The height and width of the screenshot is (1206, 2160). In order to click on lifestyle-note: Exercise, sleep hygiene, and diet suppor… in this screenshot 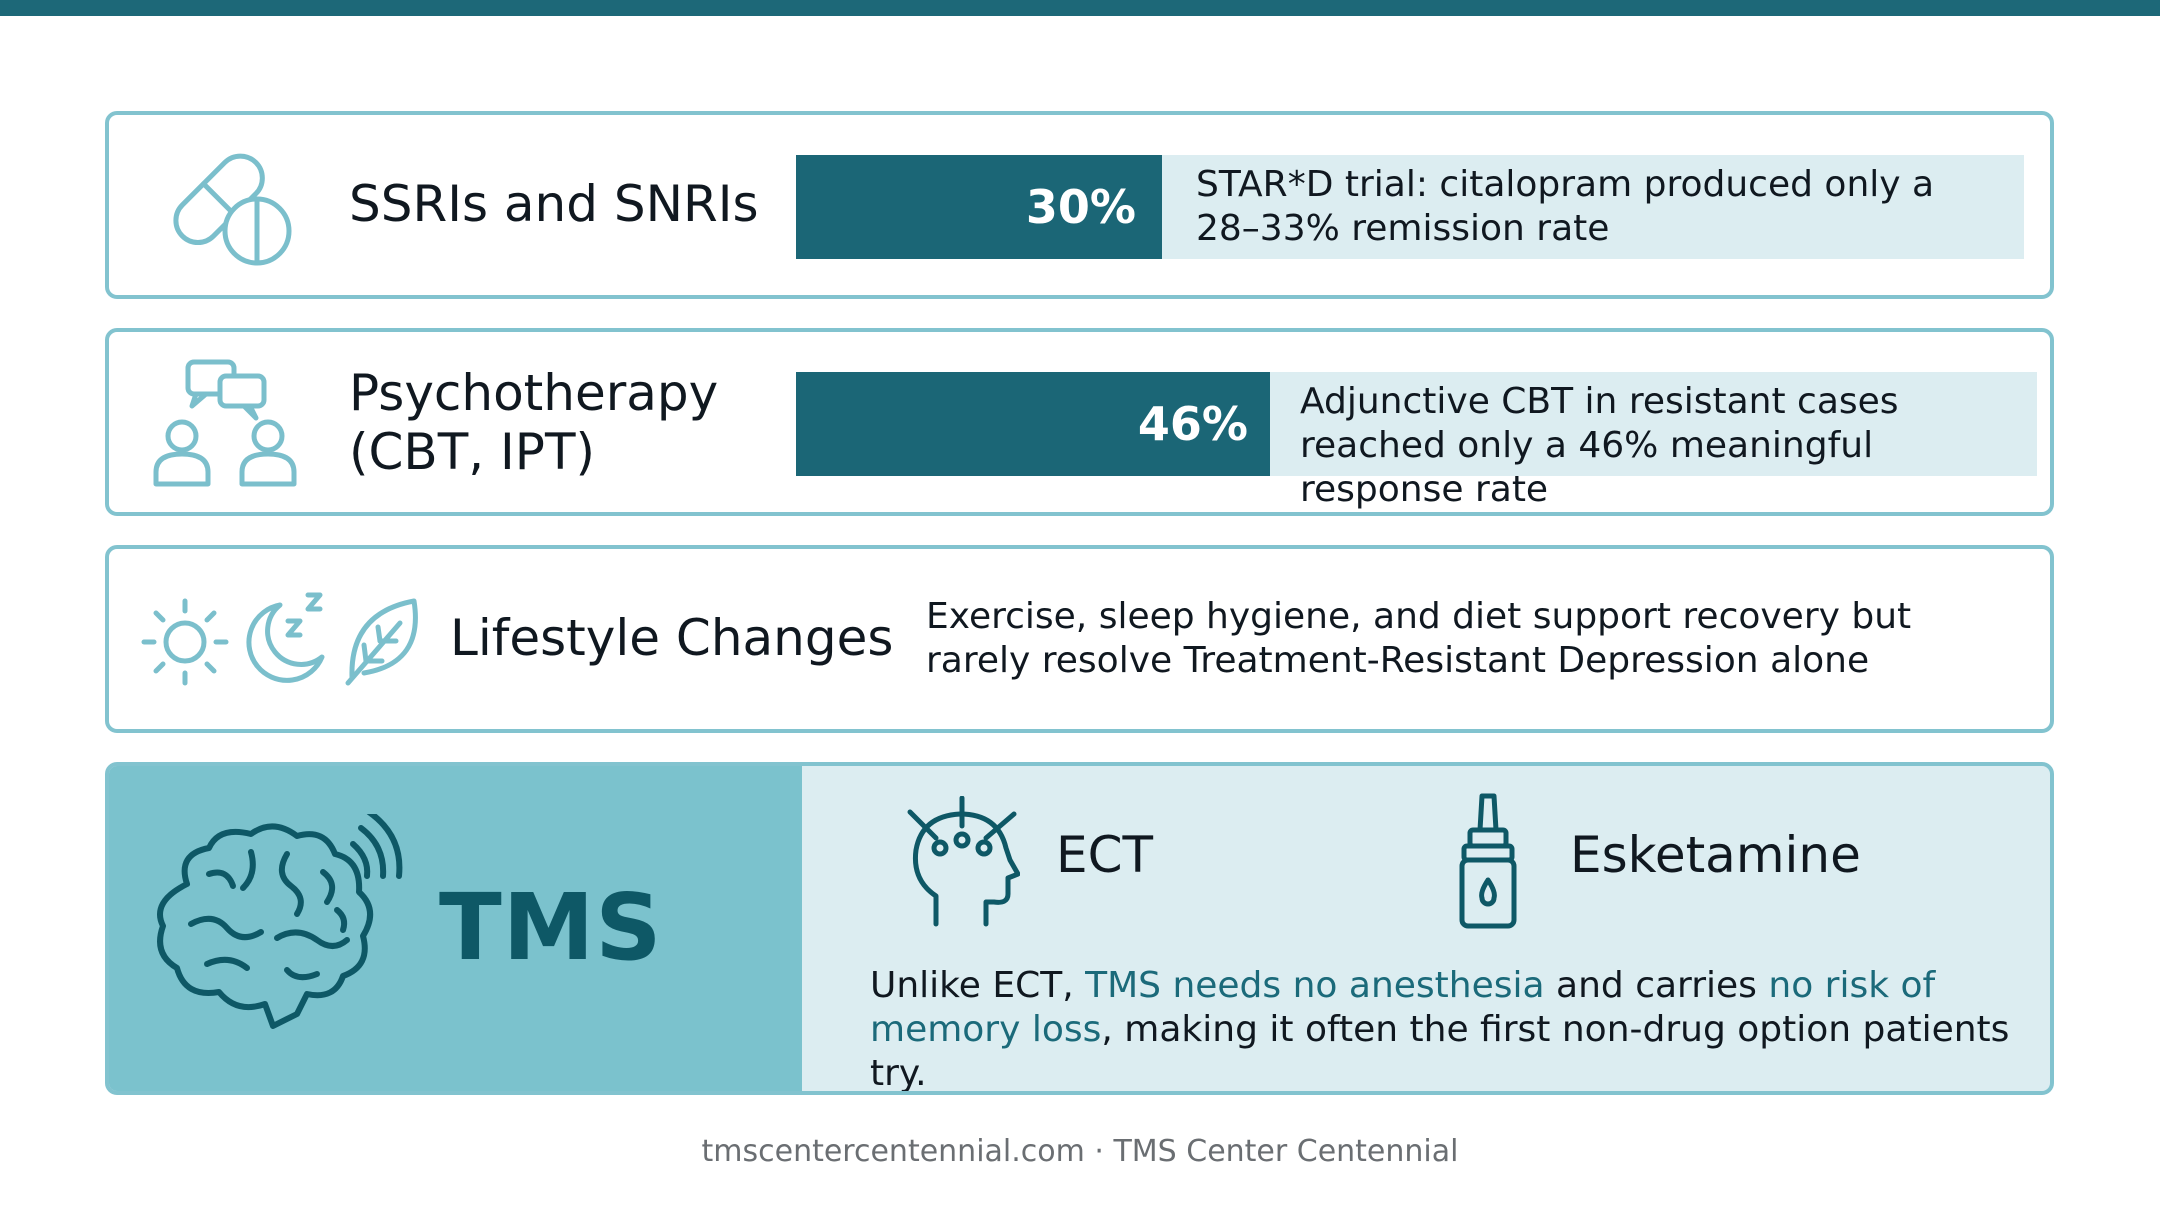, I will do `click(1419, 638)`.